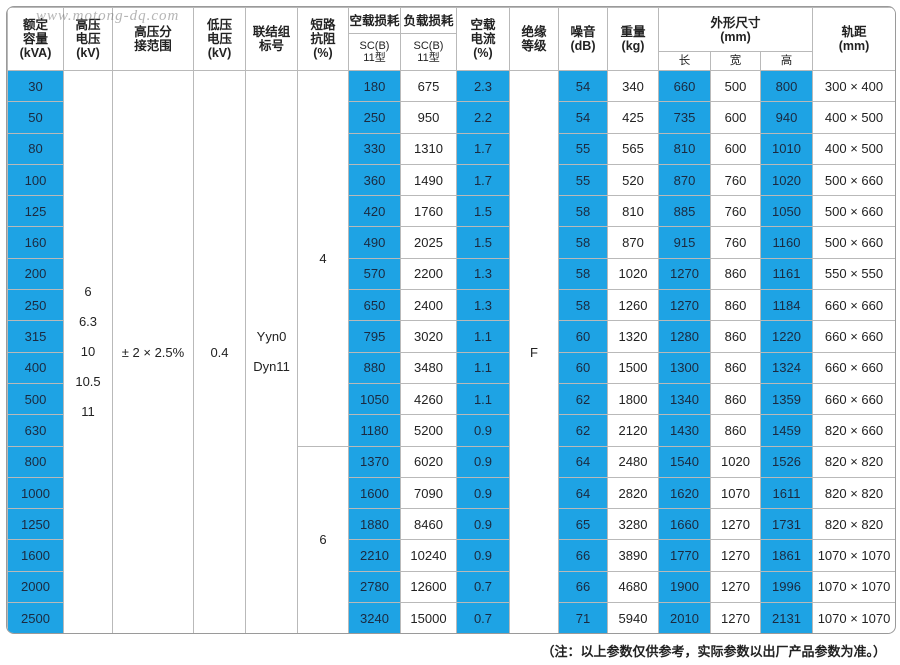  What do you see at coordinates (735, 148) in the screenshot?
I see `cell-dim-width: 600` at bounding box center [735, 148].